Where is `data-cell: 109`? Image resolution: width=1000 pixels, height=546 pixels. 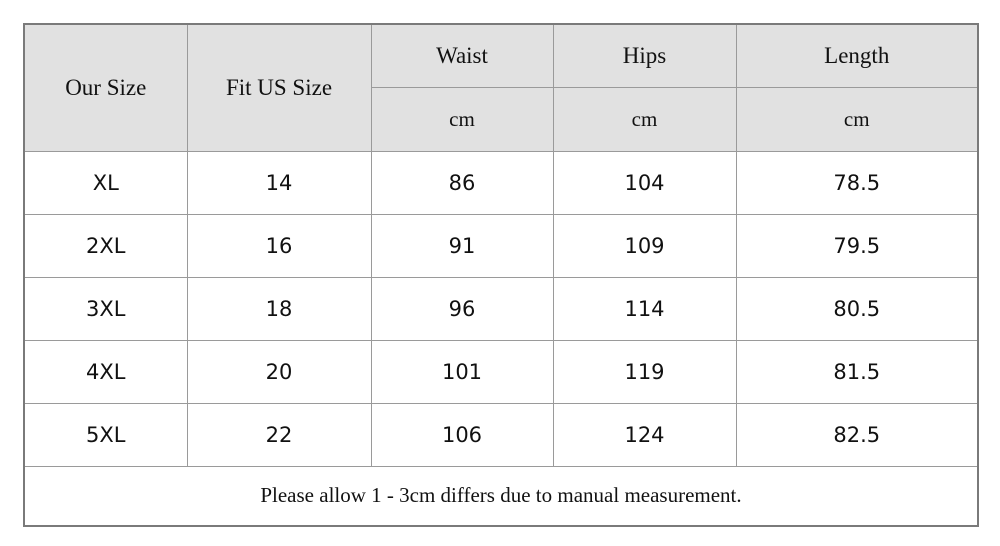
data-cell: 109 is located at coordinates (644, 245).